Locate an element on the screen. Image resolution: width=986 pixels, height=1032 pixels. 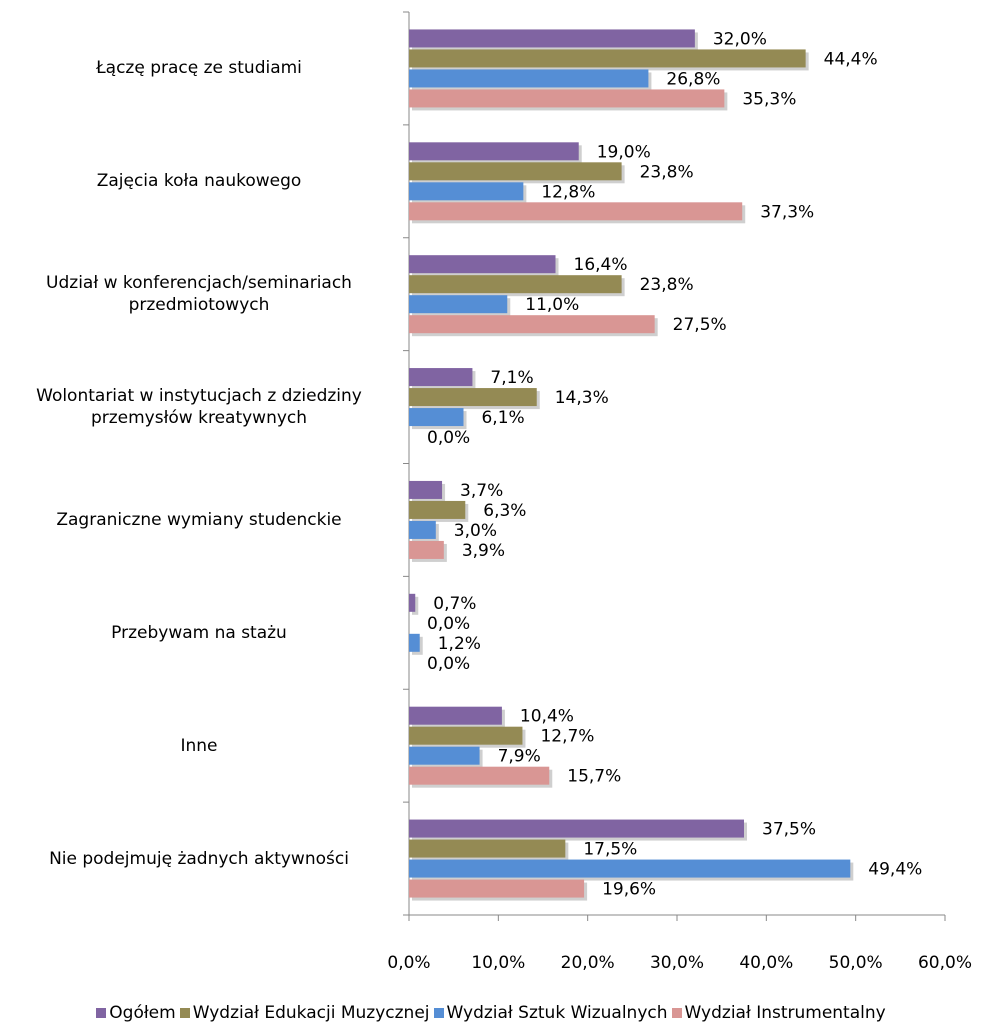
data-label: 12,7% is located at coordinates (567, 737).